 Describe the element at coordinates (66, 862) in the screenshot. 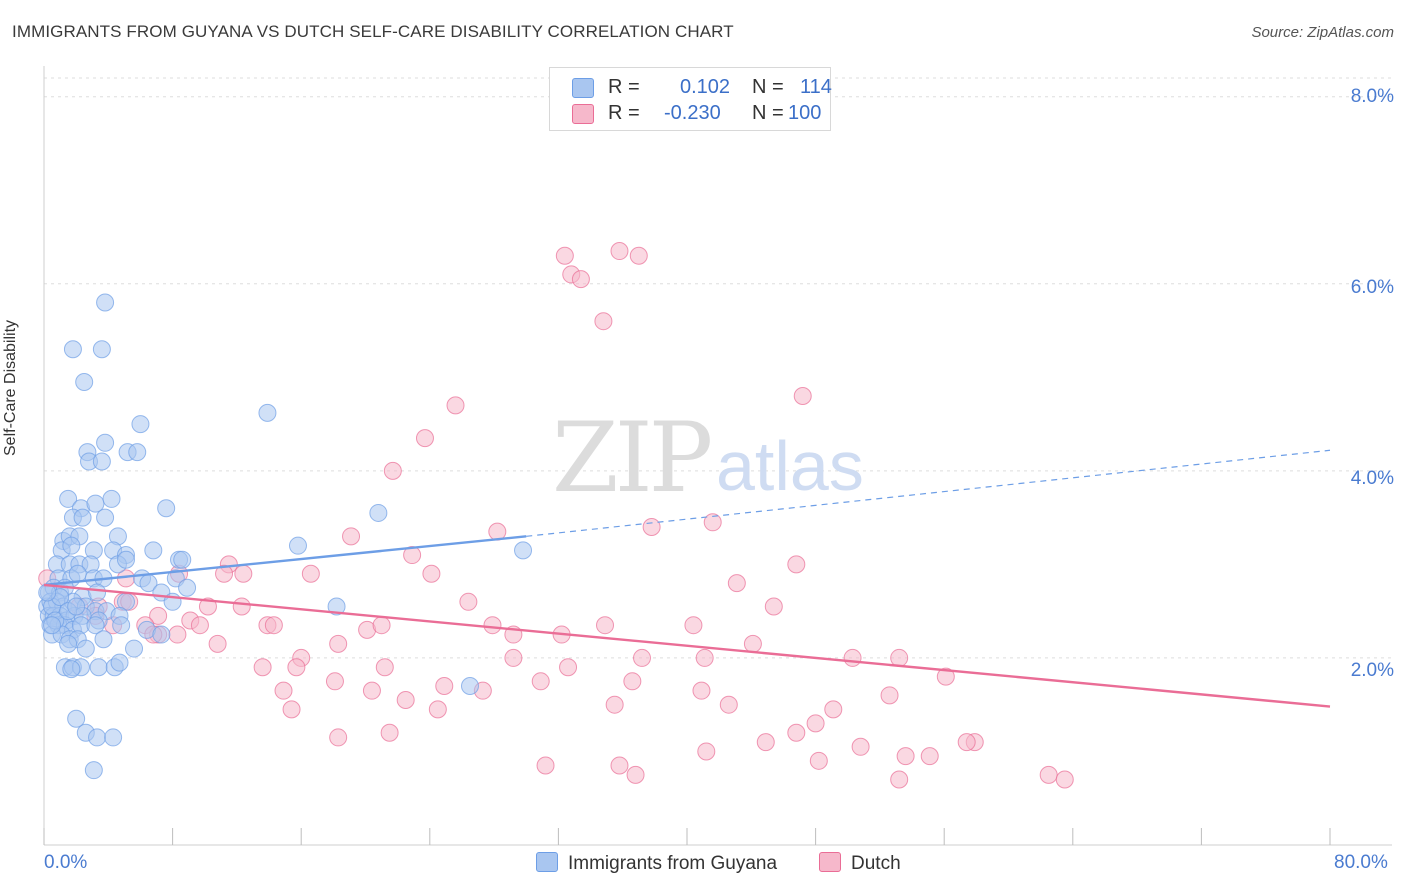

I see `x-tick-label-min: 0.0%` at that location.